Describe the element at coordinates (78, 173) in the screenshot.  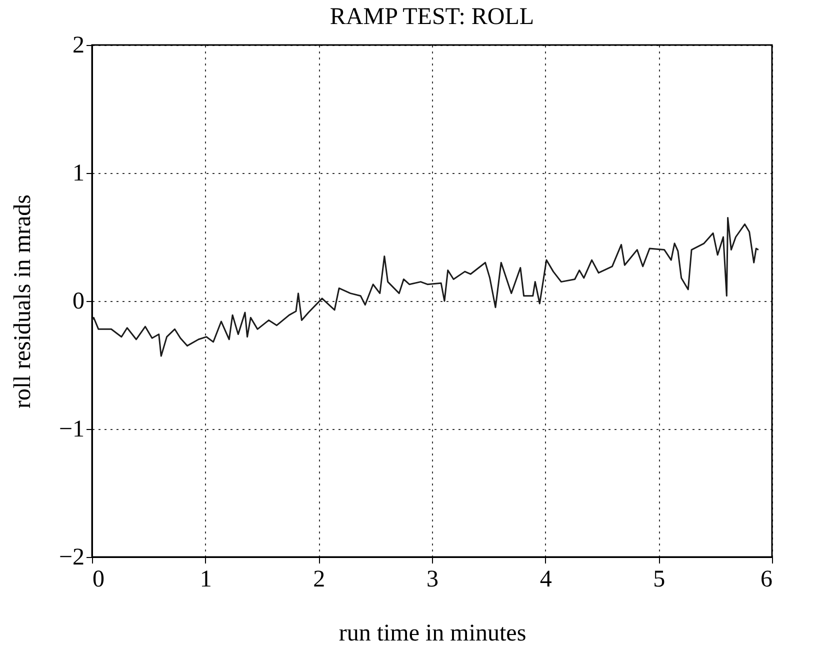
I see `y-tick-label: 1` at that location.